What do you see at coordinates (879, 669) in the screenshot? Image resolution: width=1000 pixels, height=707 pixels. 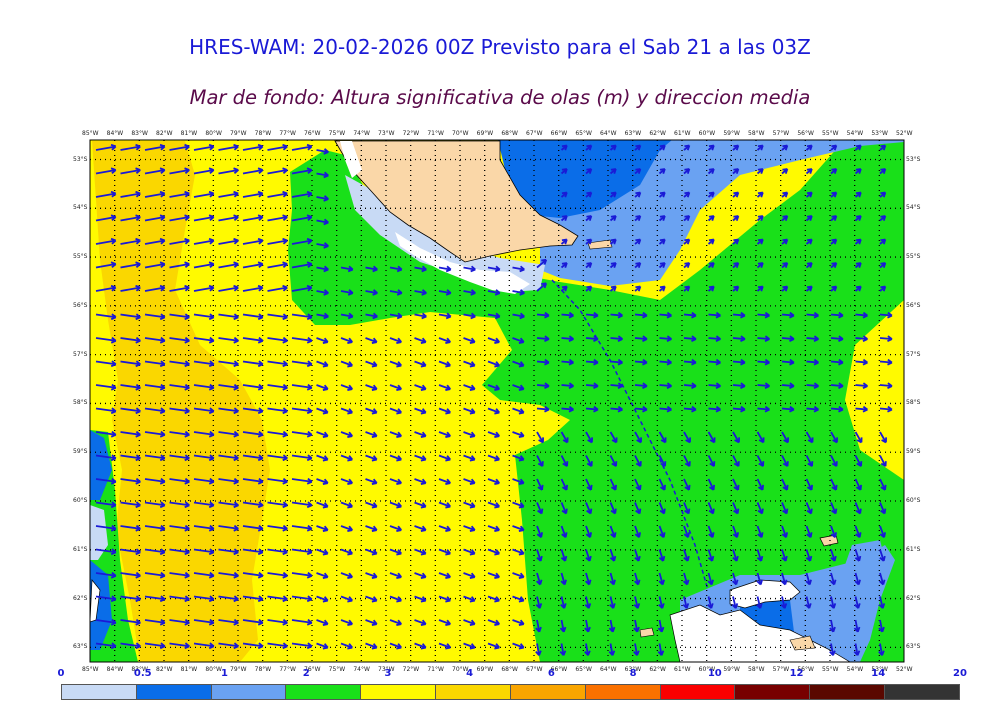 I see `lon-tick-label-bottom: 53°W` at bounding box center [879, 669].